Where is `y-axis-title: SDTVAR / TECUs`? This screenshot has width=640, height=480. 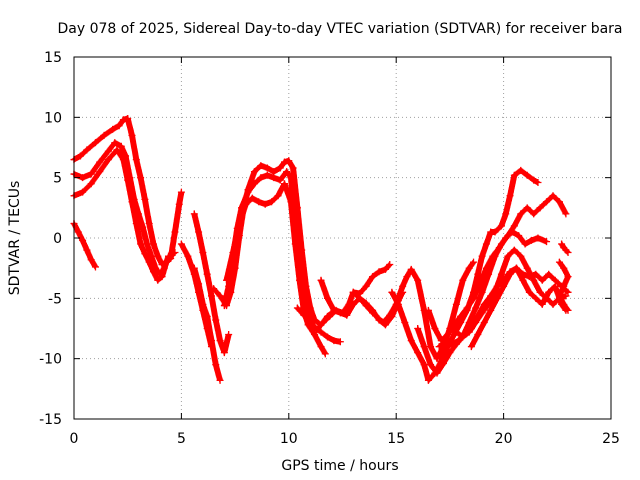 y-axis-title: SDTVAR / TECUs is located at coordinates (15, 238).